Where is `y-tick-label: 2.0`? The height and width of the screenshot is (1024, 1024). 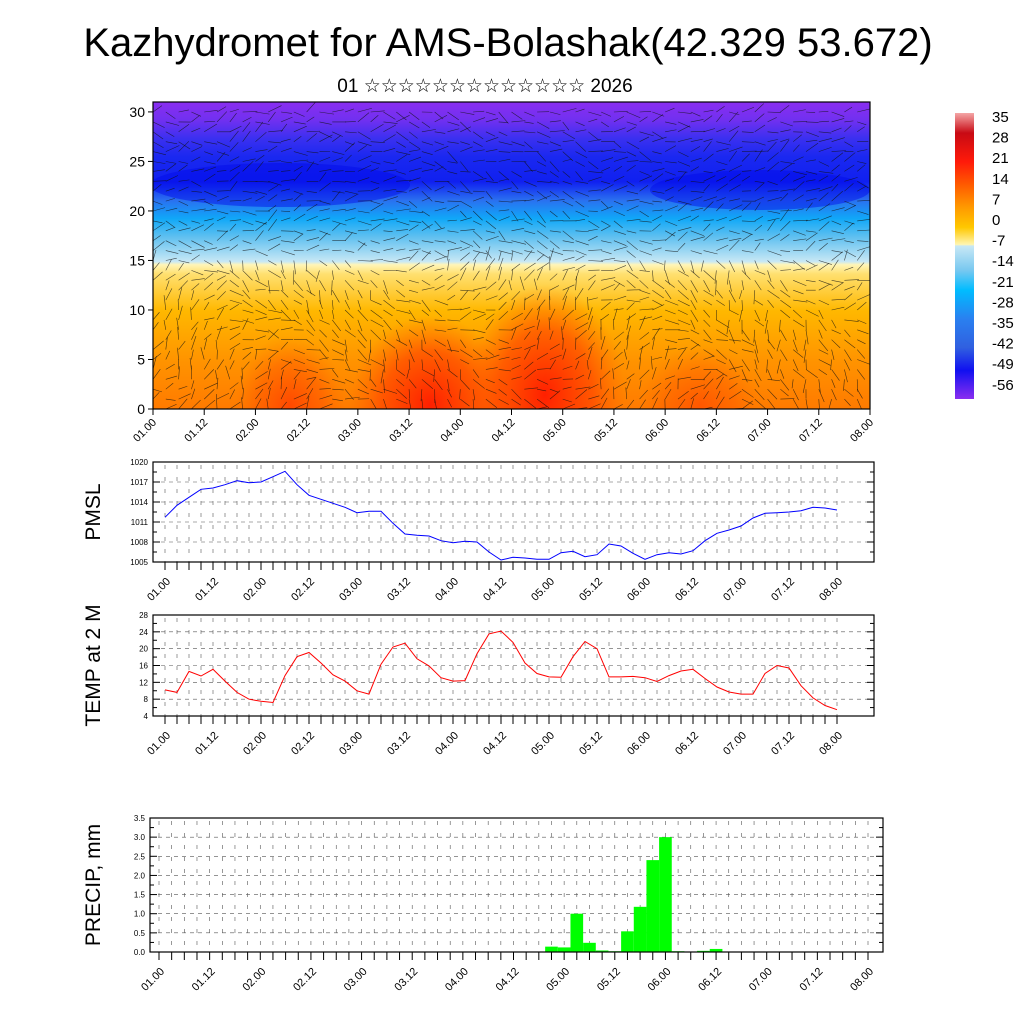
y-tick-label: 2.0 is located at coordinates (140, 875).